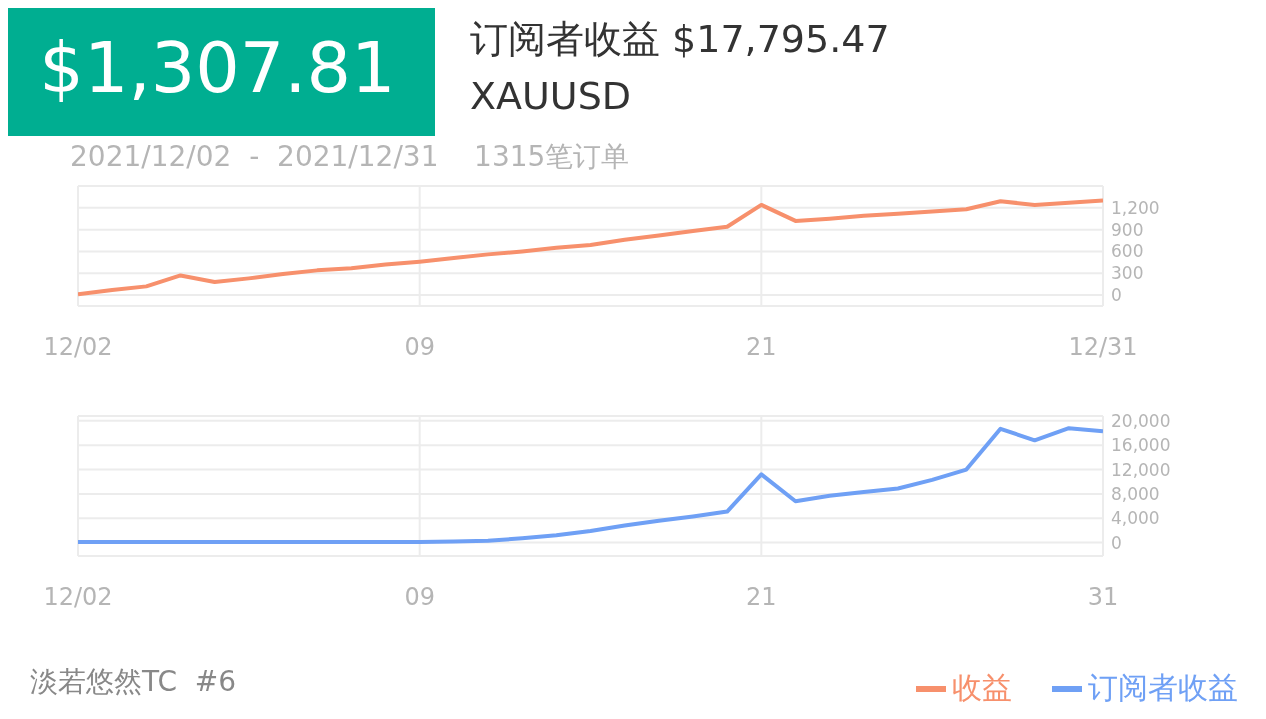  What do you see at coordinates (1163, 688) in the screenshot?
I see `legend-label: 订阅者收益` at bounding box center [1163, 688].